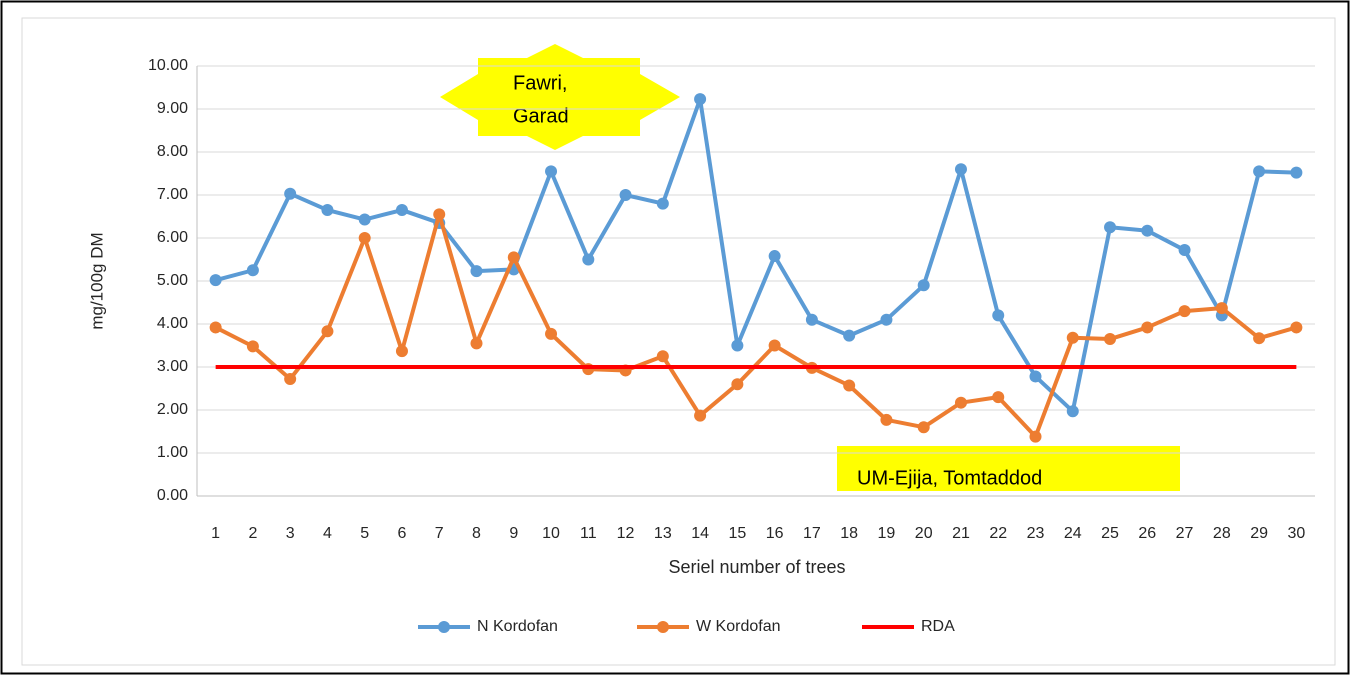 The image size is (1351, 676). I want to click on y-tick-label: 6.00, so click(172, 237).